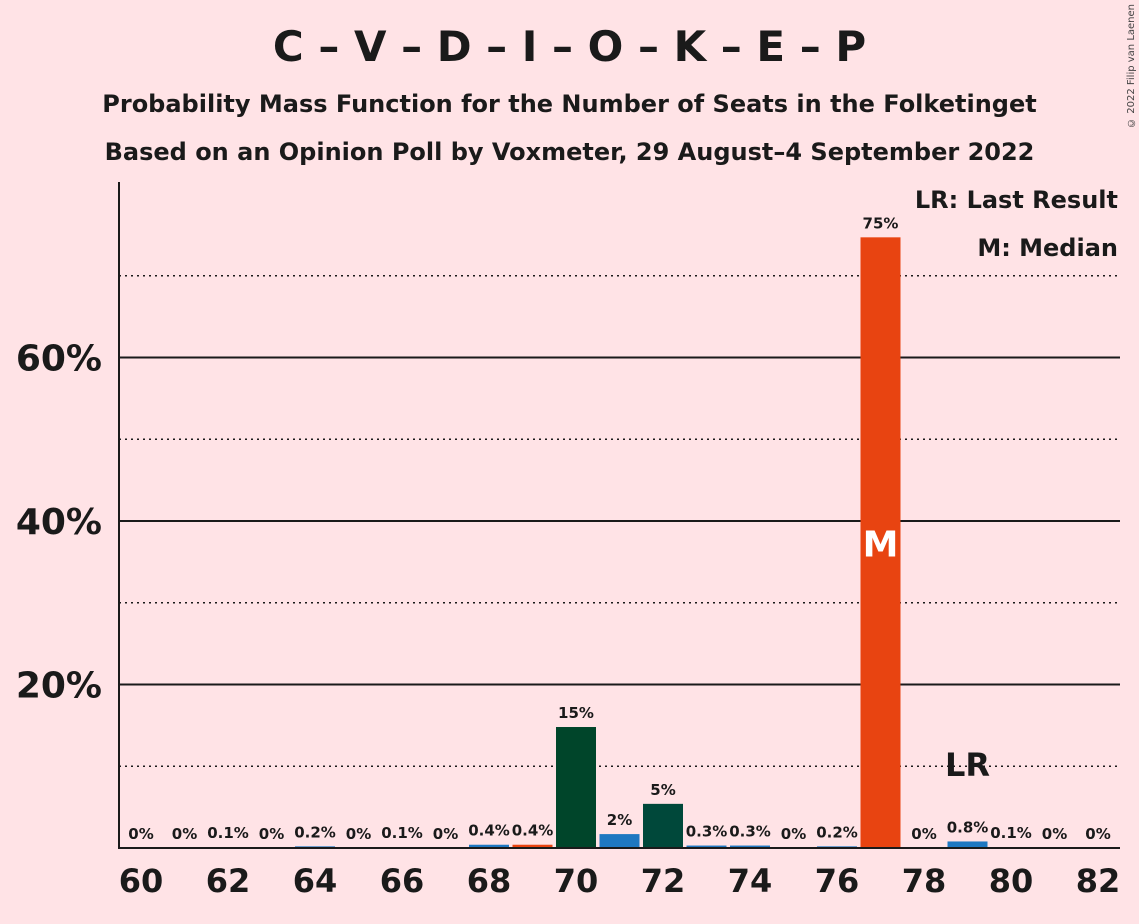 The width and height of the screenshot is (1139, 924). I want to click on bar-label-74: 0.3%, so click(750, 832).